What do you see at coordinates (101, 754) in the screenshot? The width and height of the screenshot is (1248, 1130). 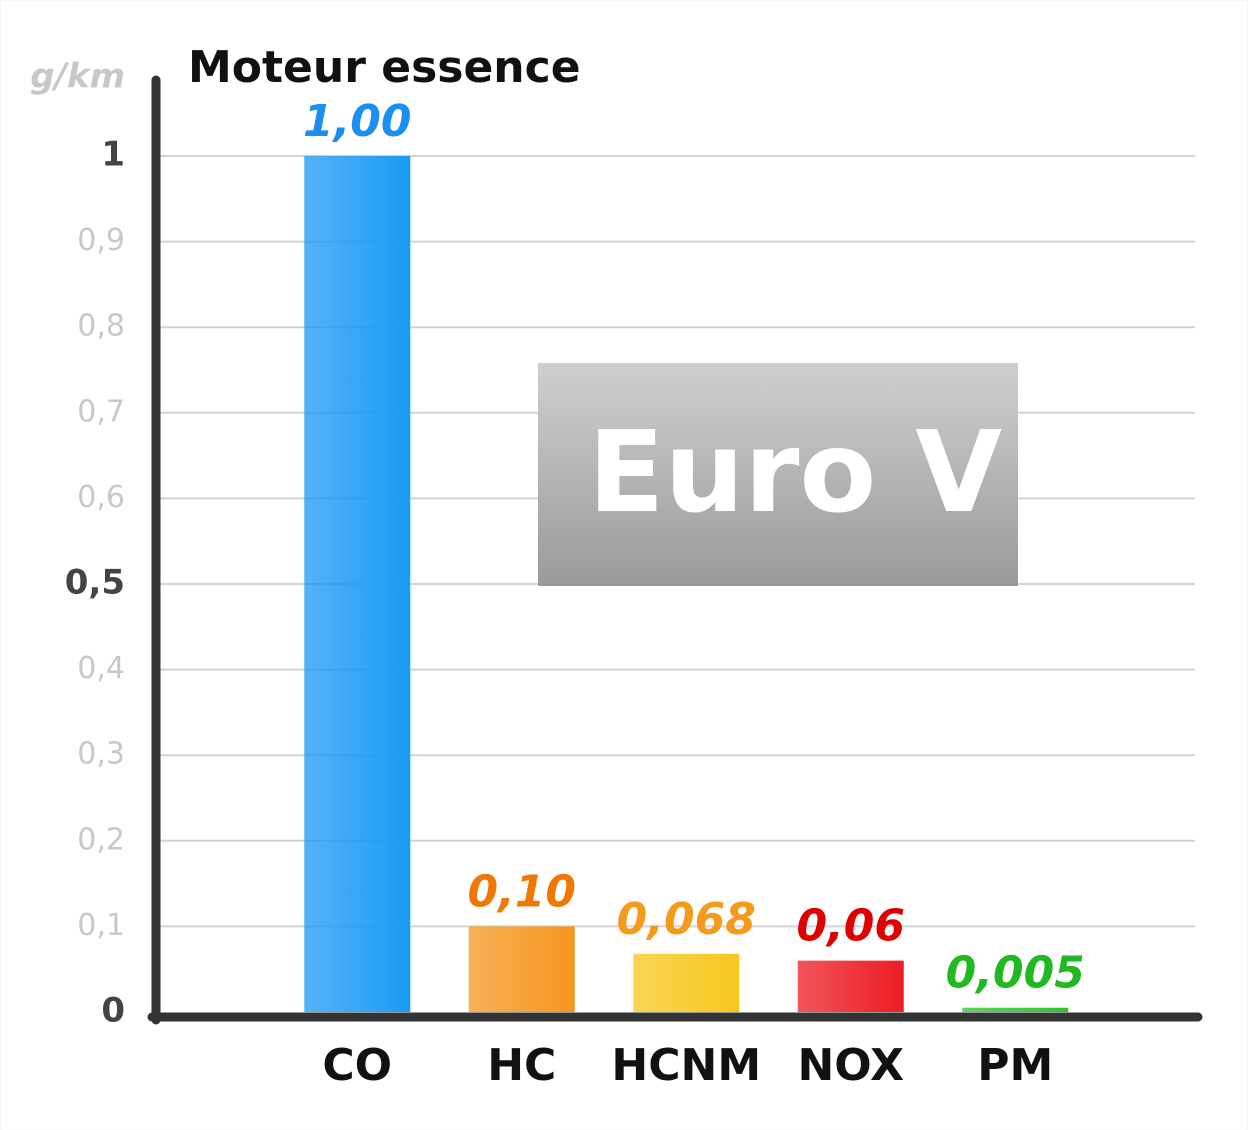 I see `y-tick-label: 0,3` at bounding box center [101, 754].